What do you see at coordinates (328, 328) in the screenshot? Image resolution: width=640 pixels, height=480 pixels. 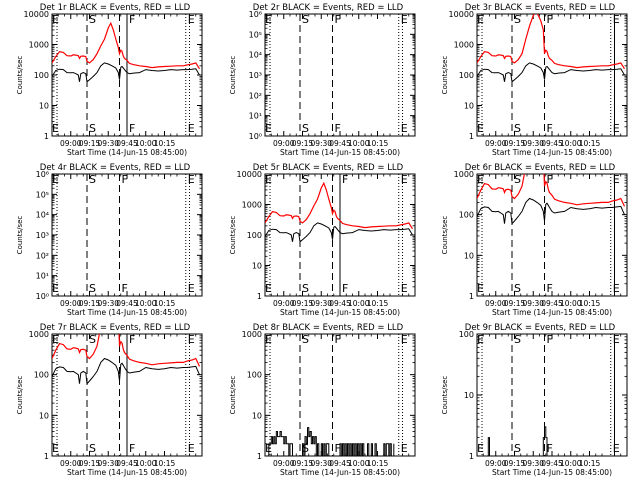 I see `panel-title: Det 8r BLACK = Events, RED = LLD` at bounding box center [328, 328].